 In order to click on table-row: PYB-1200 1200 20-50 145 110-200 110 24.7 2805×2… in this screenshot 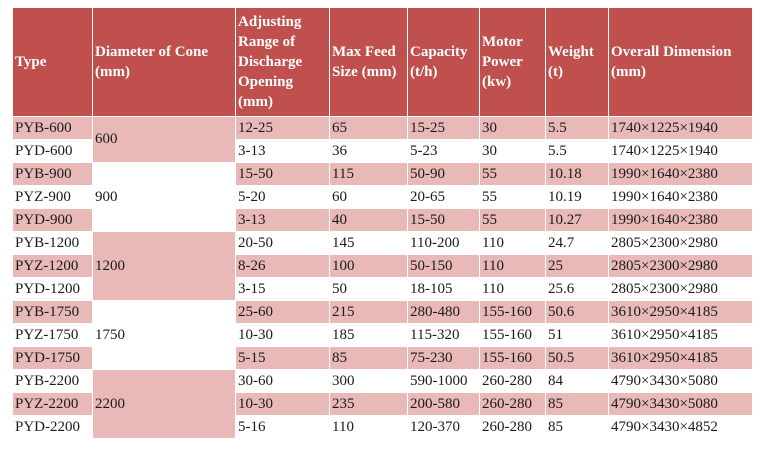, I will do `click(382, 266)`.